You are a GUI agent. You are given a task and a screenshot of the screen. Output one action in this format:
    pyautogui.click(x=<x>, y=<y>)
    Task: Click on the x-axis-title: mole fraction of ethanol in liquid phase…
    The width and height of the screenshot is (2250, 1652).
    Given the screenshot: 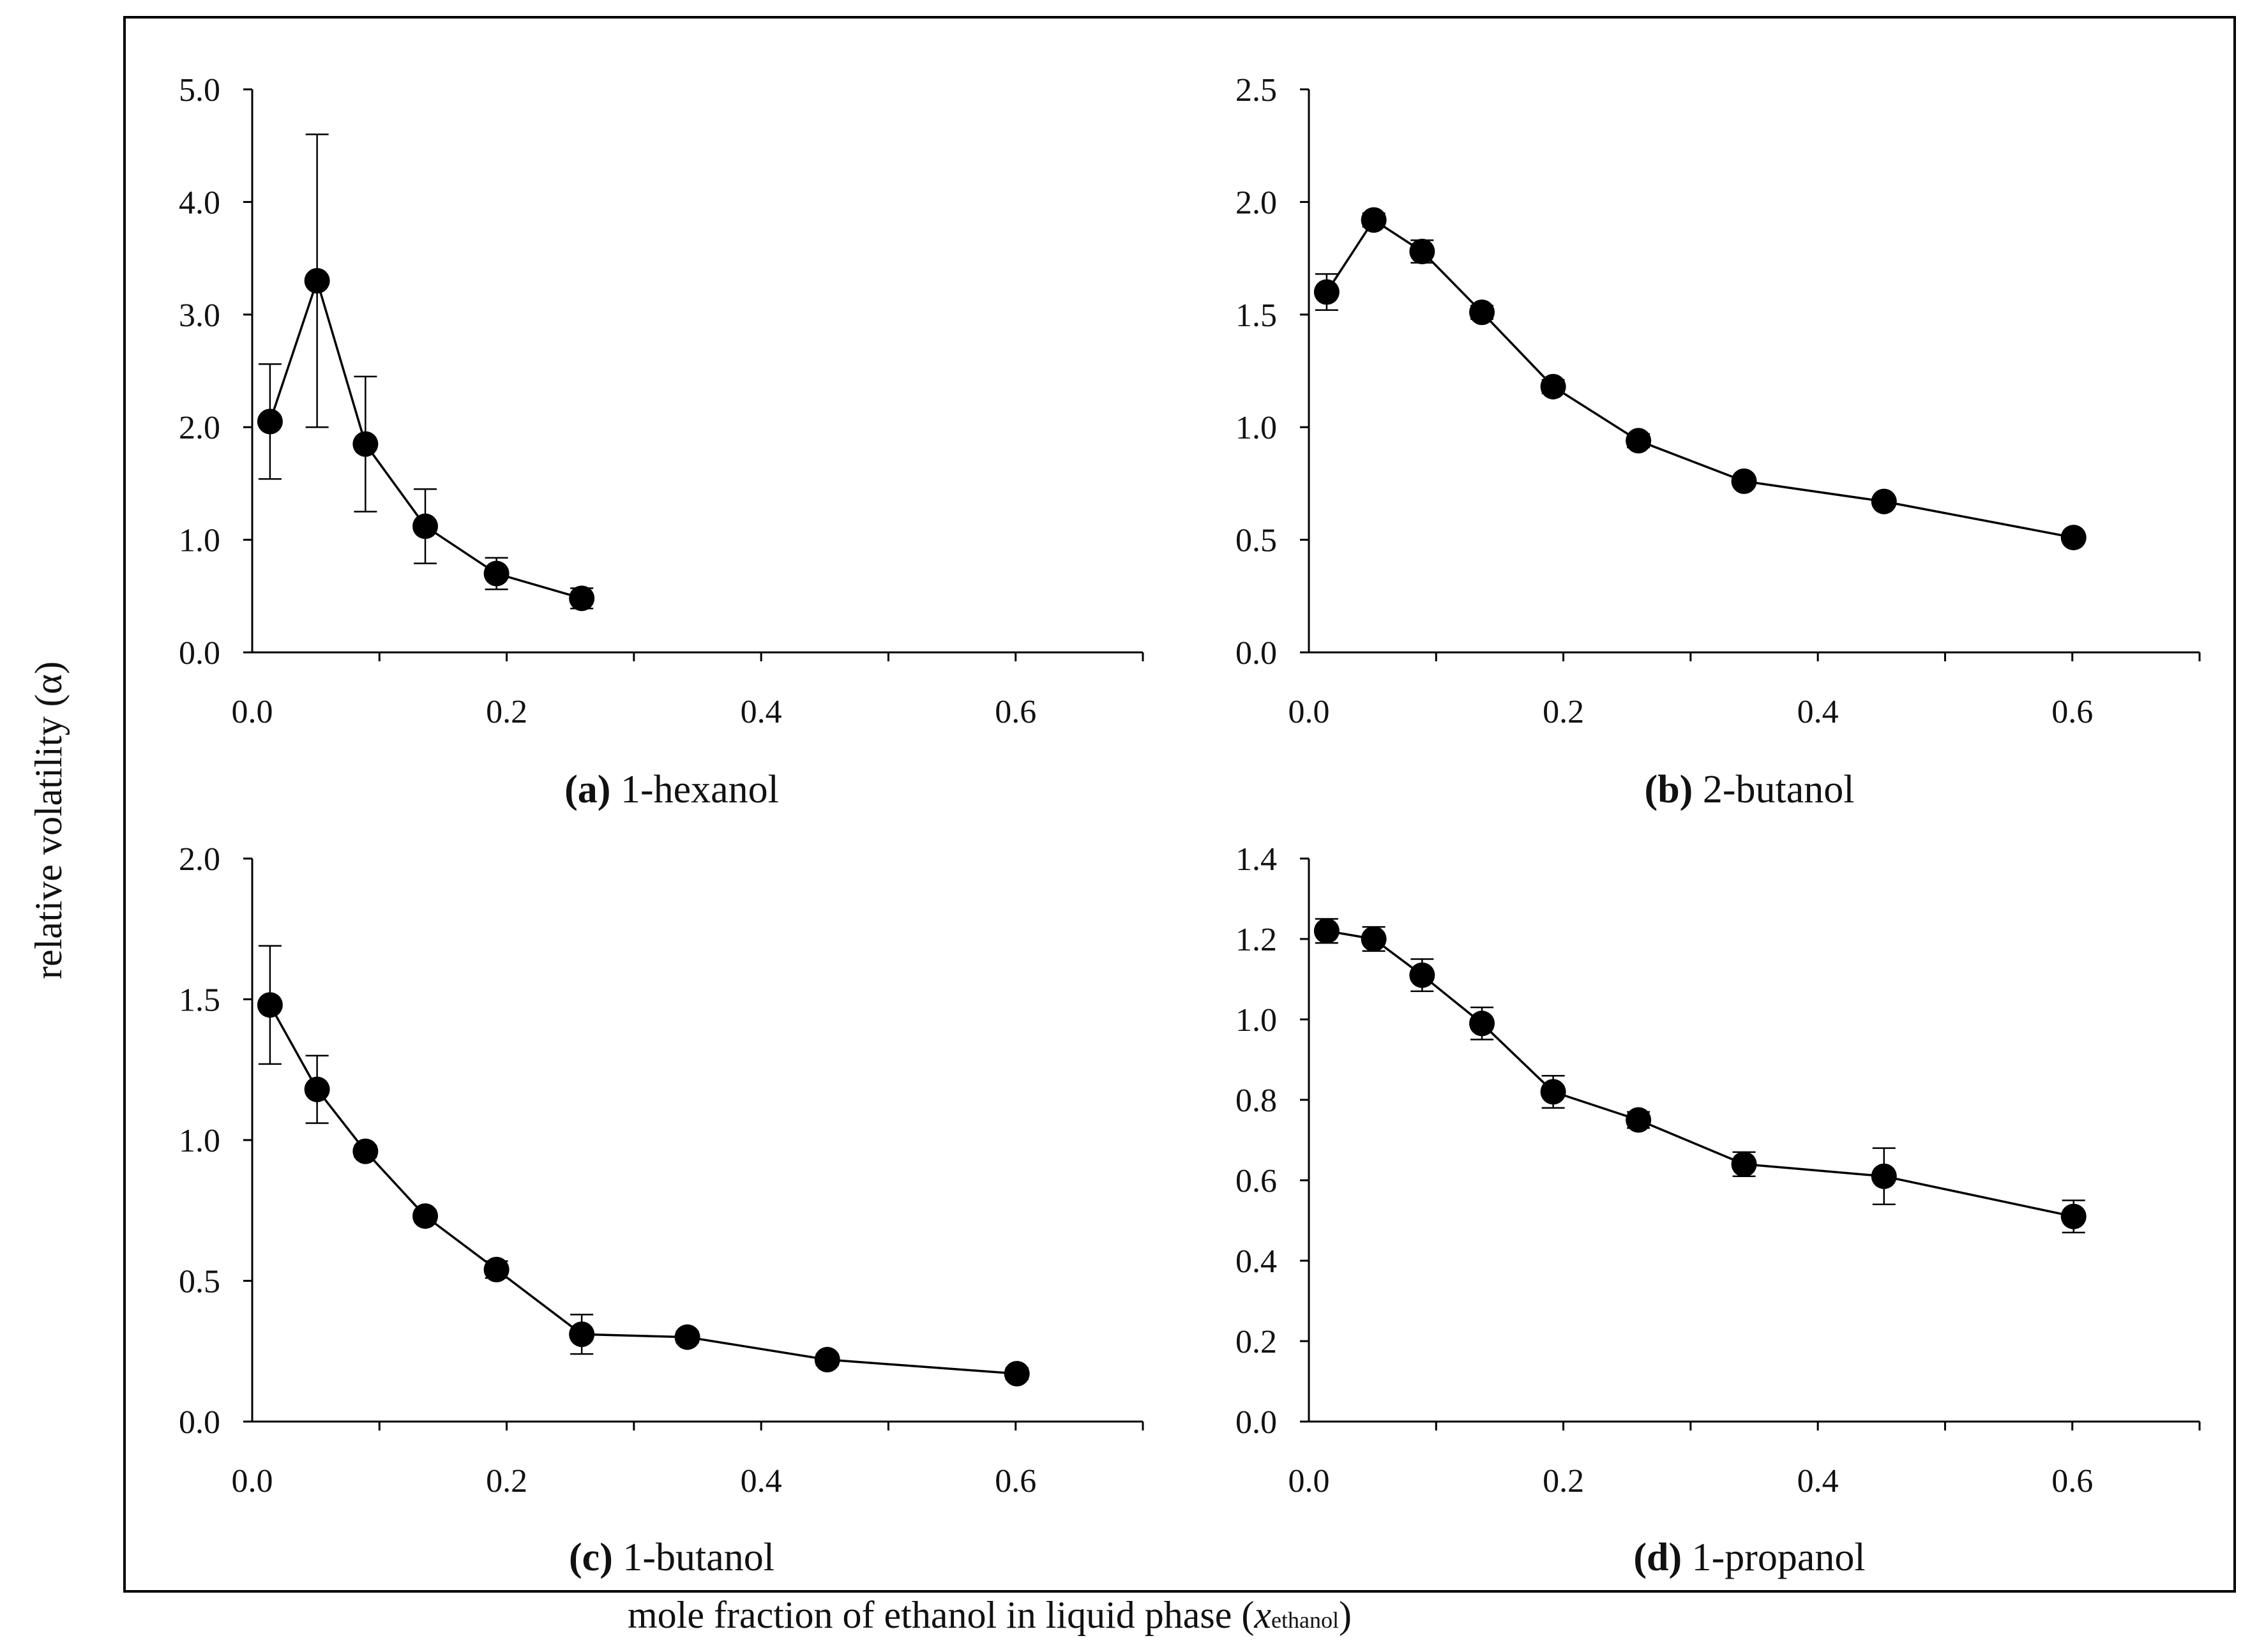 What is the action you would take?
    pyautogui.click(x=990, y=1615)
    